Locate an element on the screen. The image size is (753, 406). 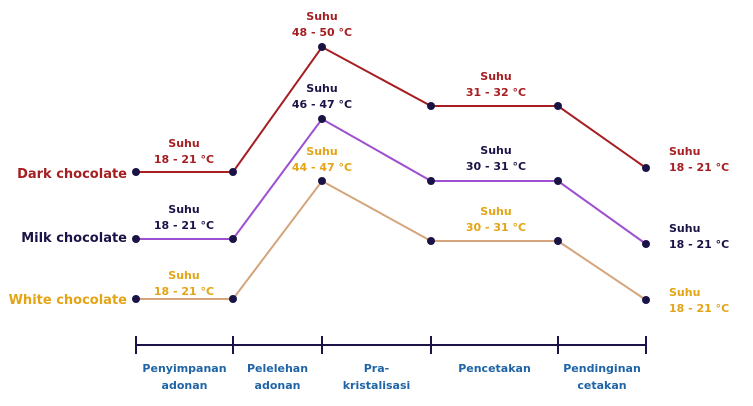
milk-temp-title-4: Suhu is located at coordinates (684, 228).